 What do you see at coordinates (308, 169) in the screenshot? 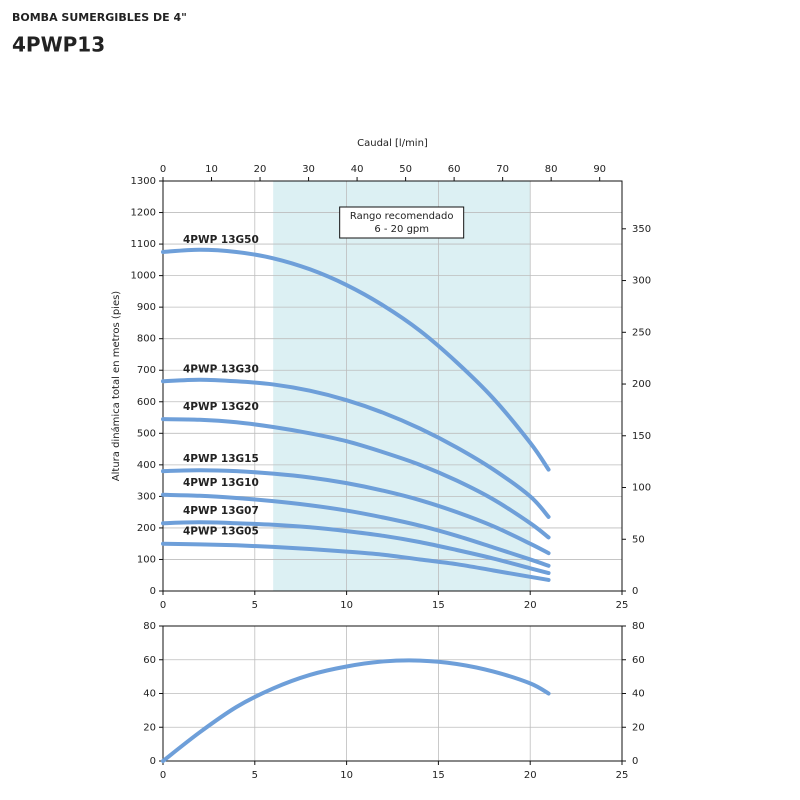
I see `x2-tick-label: 30` at bounding box center [308, 169].